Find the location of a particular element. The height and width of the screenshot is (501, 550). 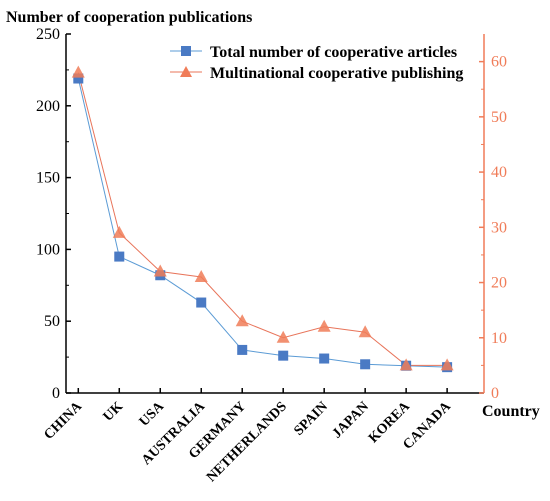

x-tick-label: CHINA is located at coordinates (64, 421).